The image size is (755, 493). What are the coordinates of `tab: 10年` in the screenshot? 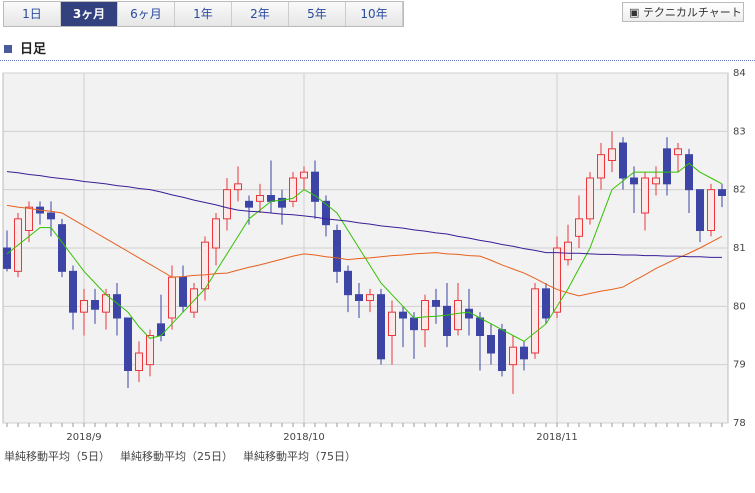 It's located at (374, 14).